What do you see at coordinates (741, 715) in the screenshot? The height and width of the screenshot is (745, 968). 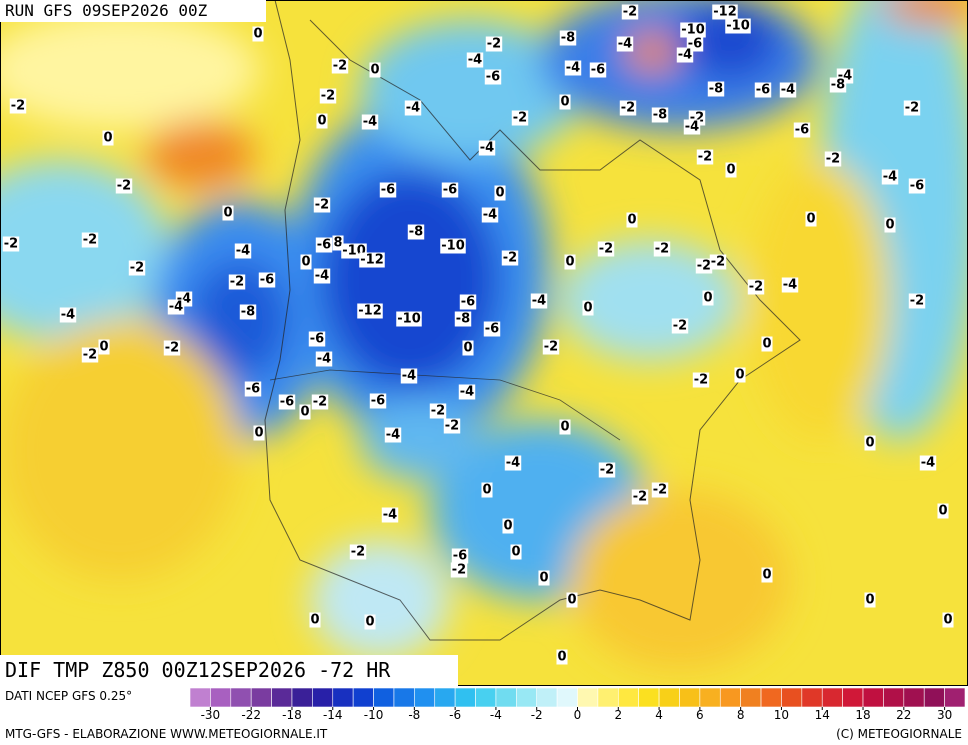 I see `colorbar-tick-label: 8` at bounding box center [741, 715].